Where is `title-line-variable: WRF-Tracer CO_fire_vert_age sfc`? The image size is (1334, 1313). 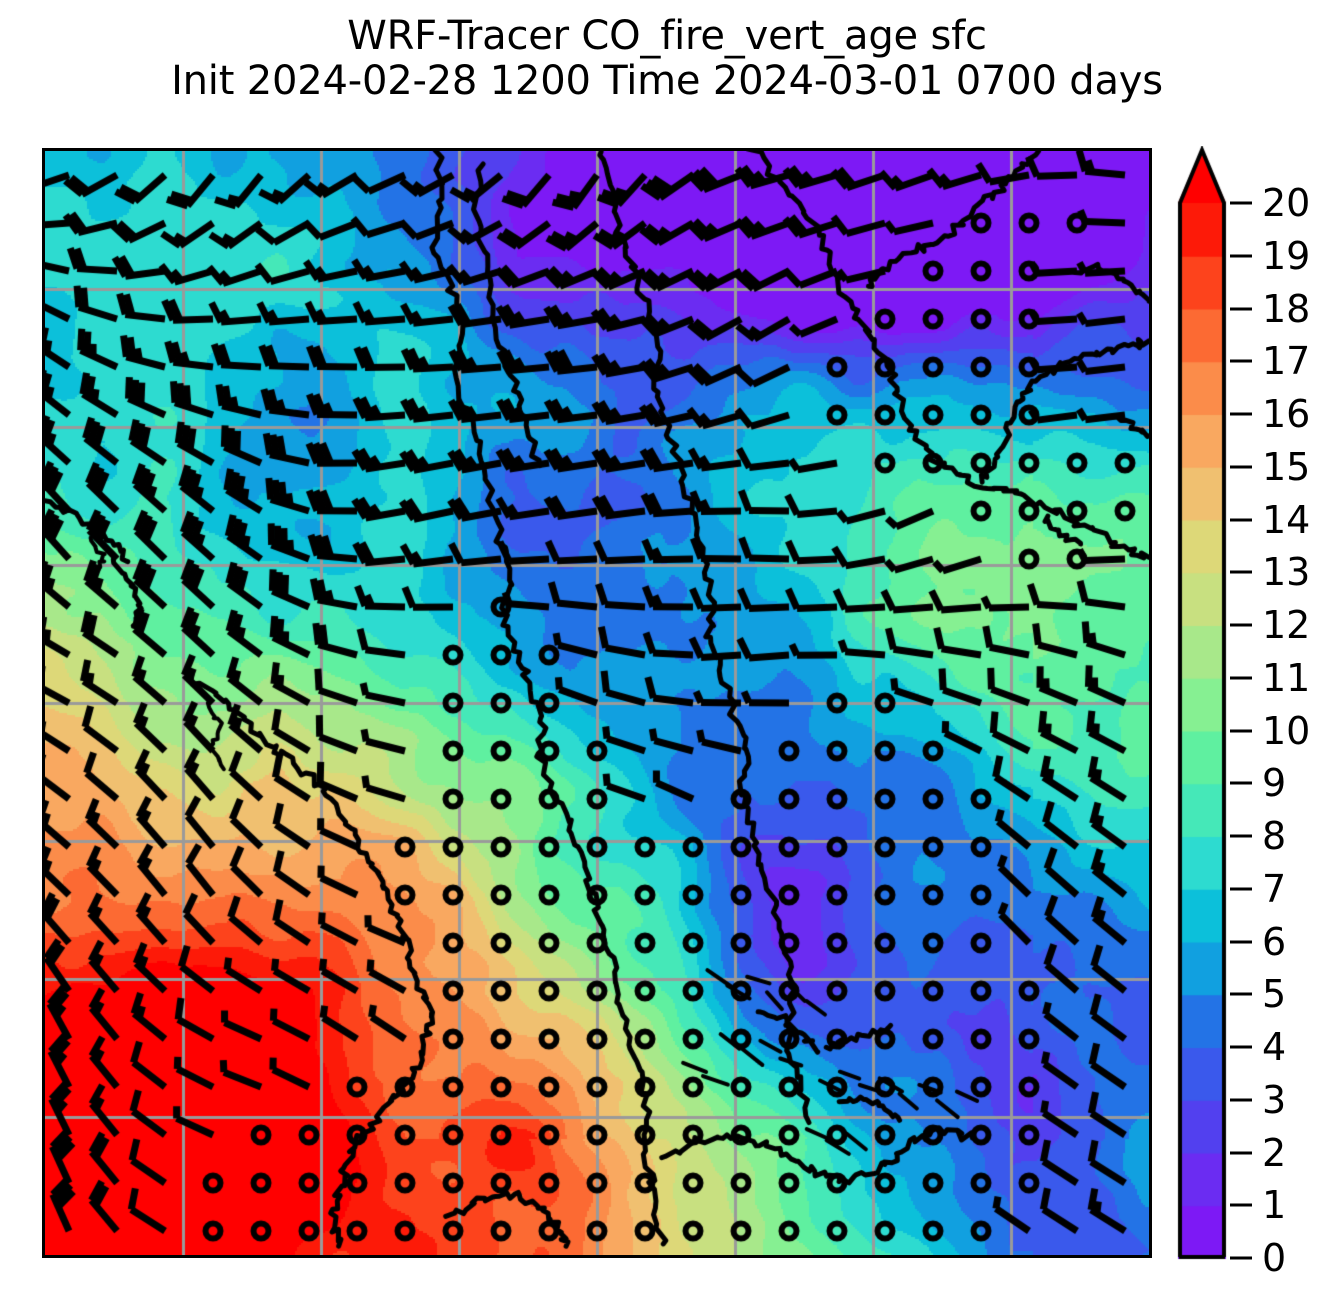 title-line-variable: WRF-Tracer CO_fire_vert_age sfc is located at coordinates (667, 36).